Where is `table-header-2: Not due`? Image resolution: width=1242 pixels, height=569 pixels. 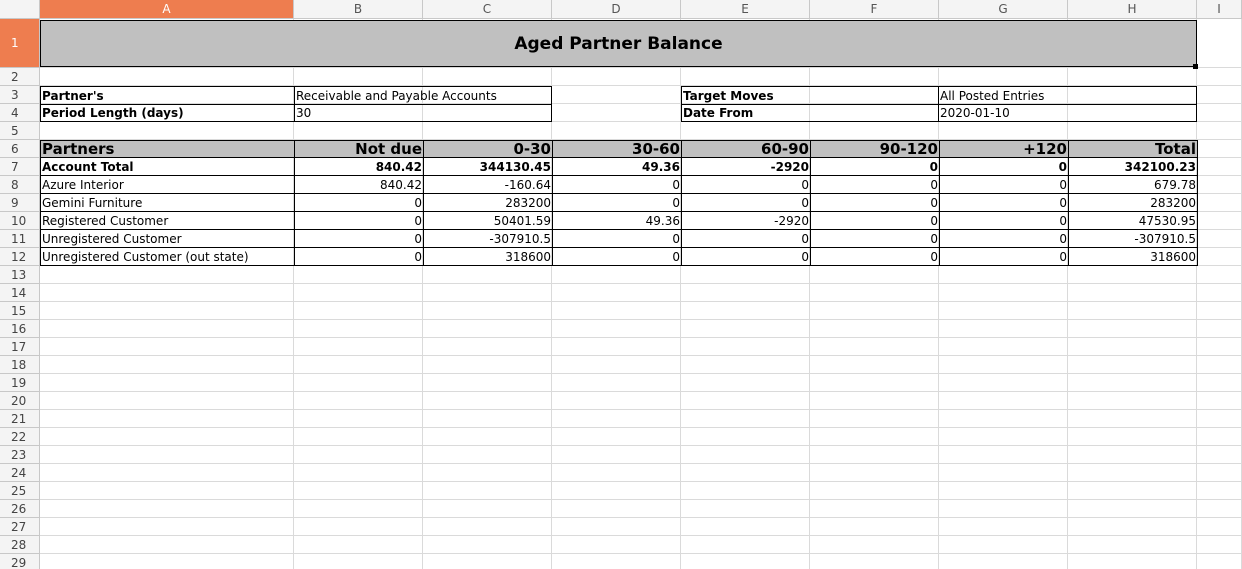 table-header-2: Not due is located at coordinates (359, 149).